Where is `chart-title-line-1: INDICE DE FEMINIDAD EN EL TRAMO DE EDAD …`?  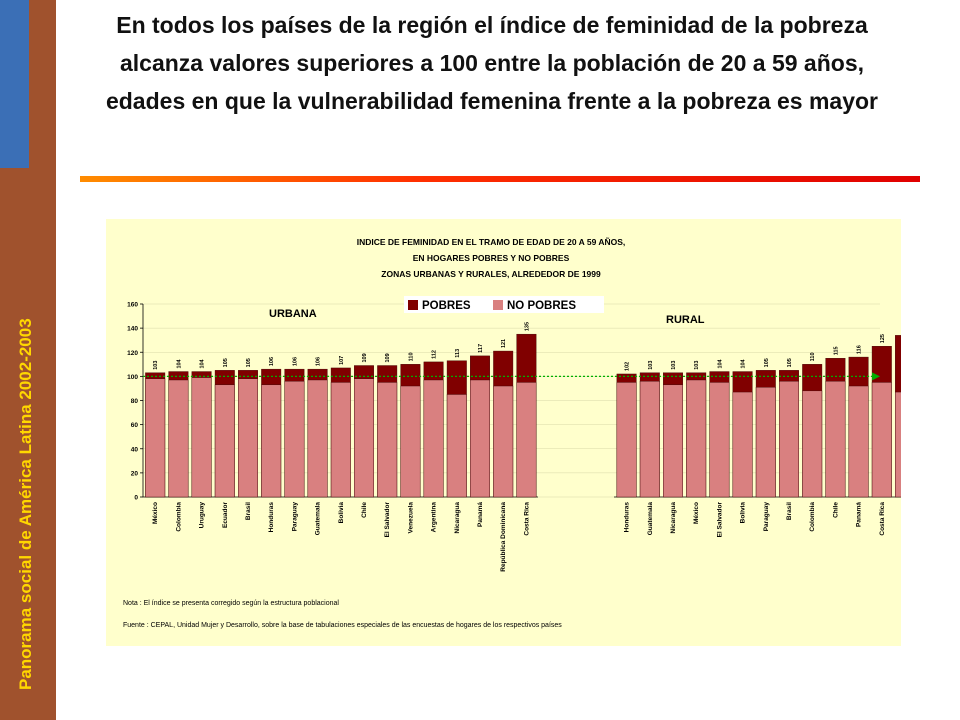 chart-title-line-1: INDICE DE FEMINIDAD EN EL TRAMO DE EDAD … is located at coordinates (491, 242).